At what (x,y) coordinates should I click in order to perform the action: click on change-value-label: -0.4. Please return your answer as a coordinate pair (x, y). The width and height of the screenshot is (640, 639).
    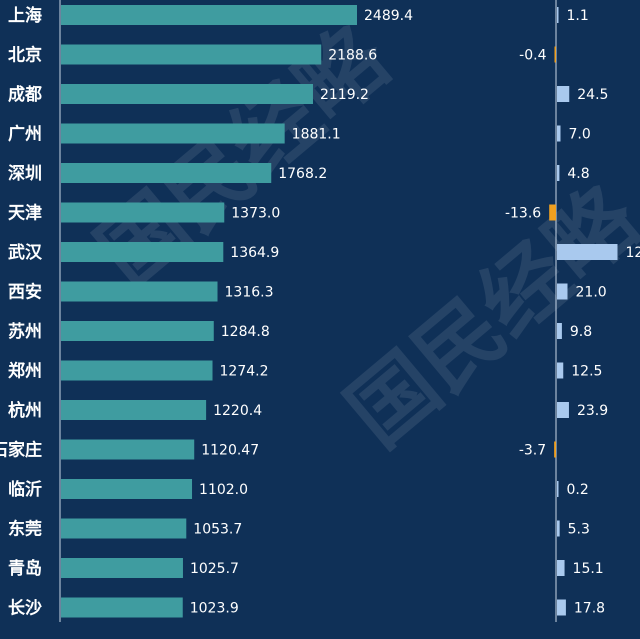
    Looking at the image, I should click on (532, 56).